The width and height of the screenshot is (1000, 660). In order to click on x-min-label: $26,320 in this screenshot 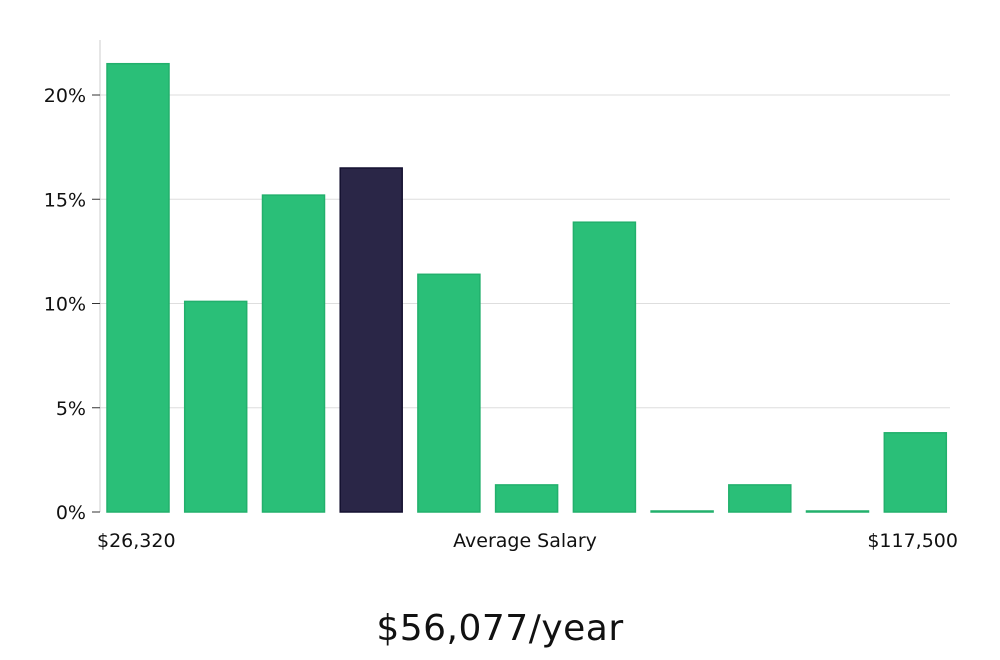, I will do `click(136, 541)`.